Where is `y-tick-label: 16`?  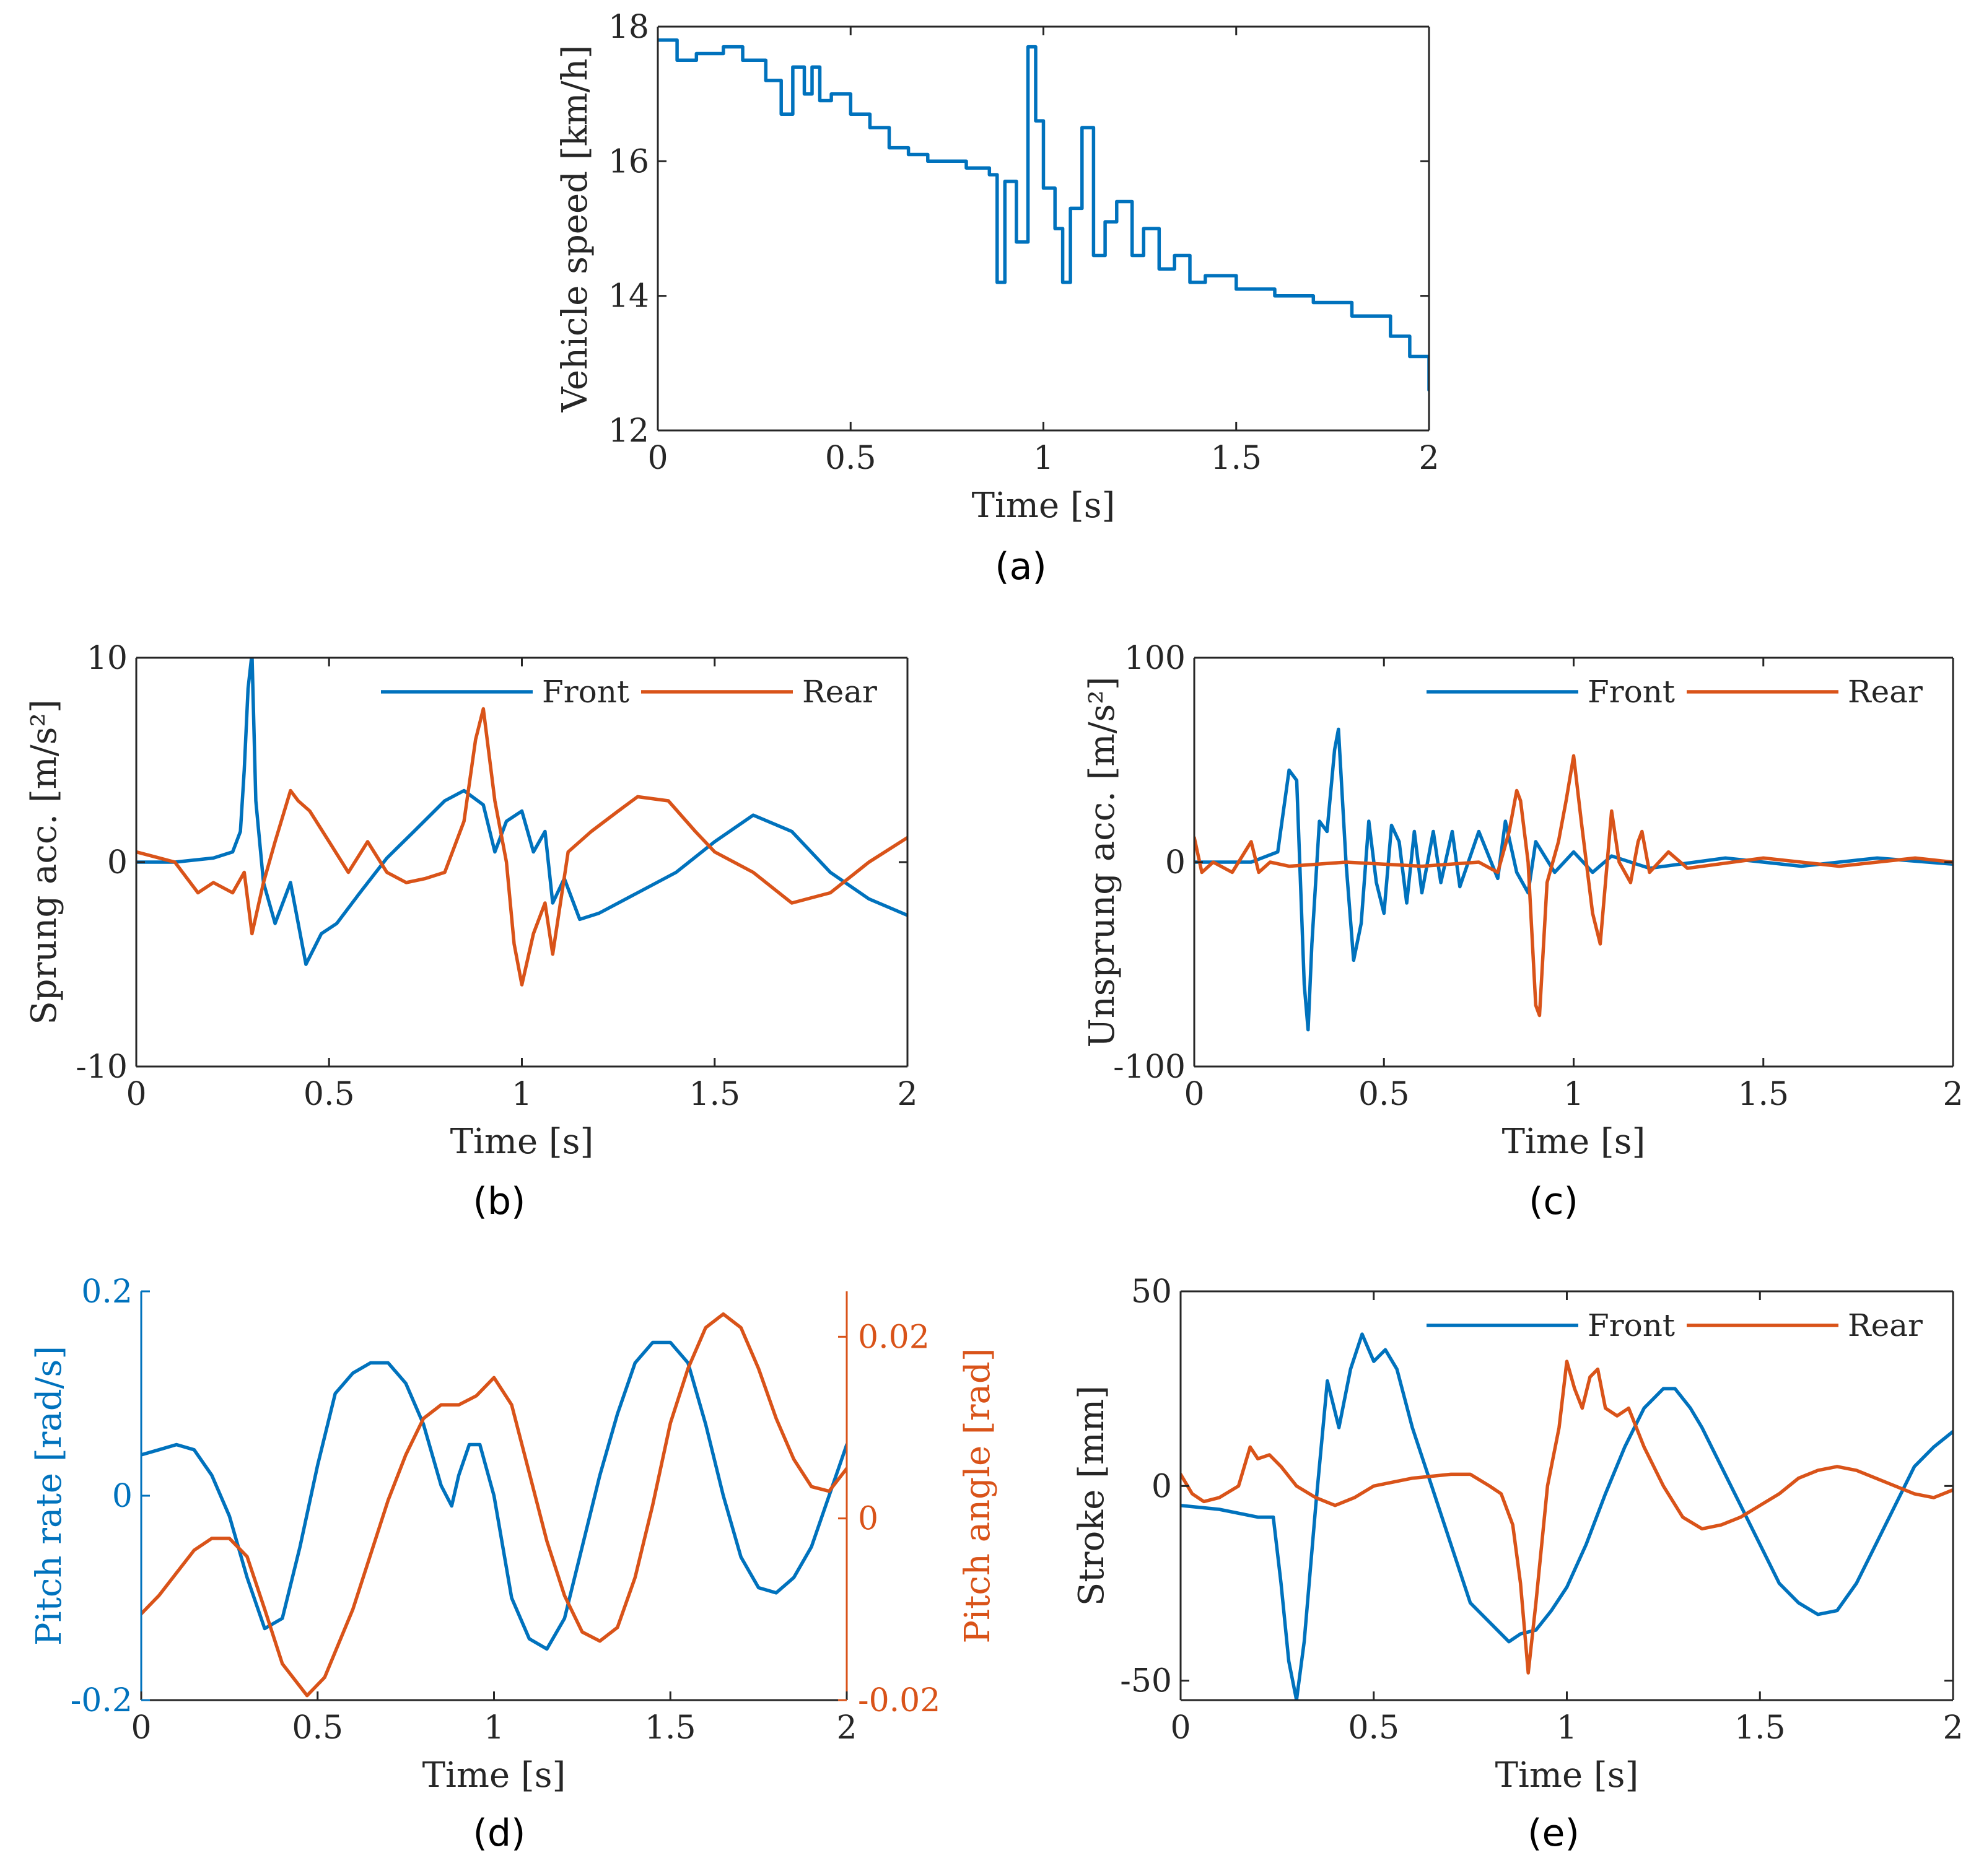
y-tick-label: 16 is located at coordinates (628, 161).